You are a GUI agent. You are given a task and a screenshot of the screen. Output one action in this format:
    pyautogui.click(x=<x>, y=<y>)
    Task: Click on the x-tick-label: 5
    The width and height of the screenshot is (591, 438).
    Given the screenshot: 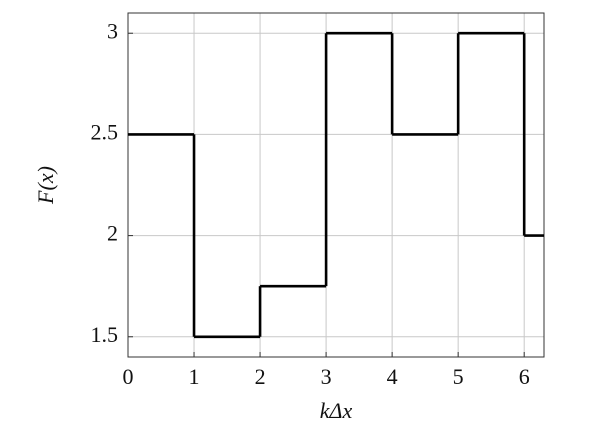 What is the action you would take?
    pyautogui.click(x=458, y=376)
    